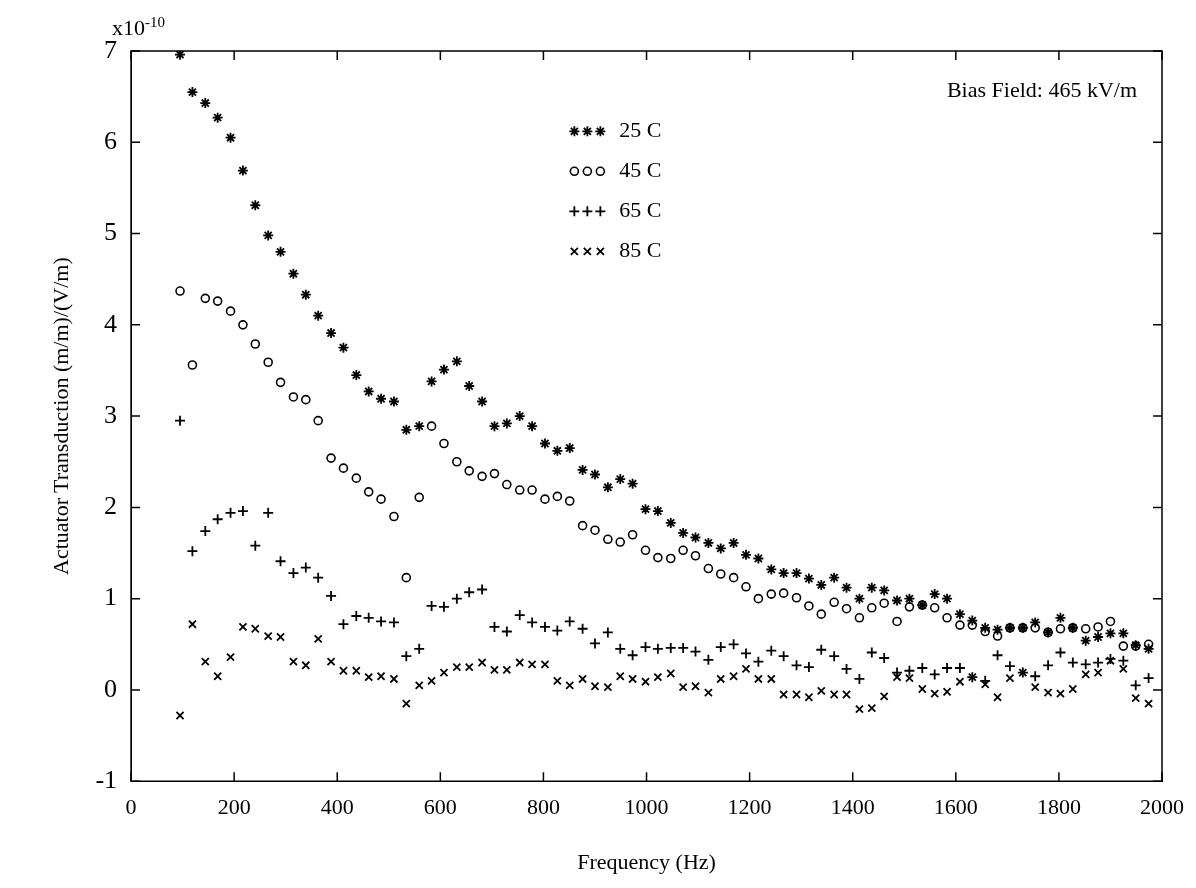 The height and width of the screenshot is (888, 1196). Describe the element at coordinates (111, 506) in the screenshot. I see `y-tick-label: 2` at that location.